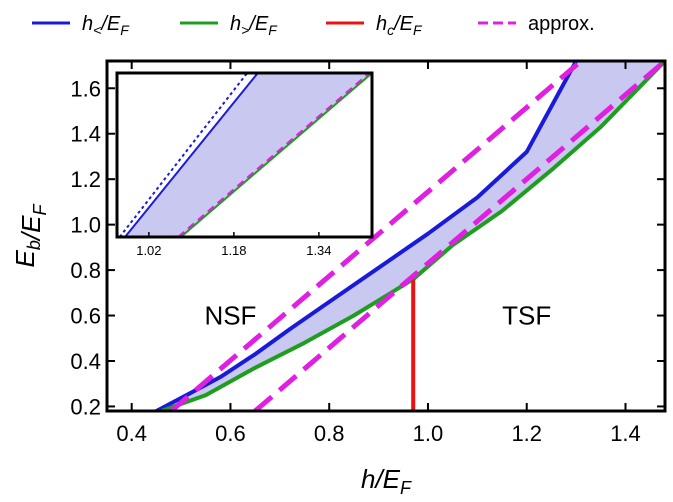 Image resolution: width=673 pixels, height=502 pixels. Describe the element at coordinates (233, 250) in the screenshot. I see `inset-x-tick-label: 1.18` at that location.